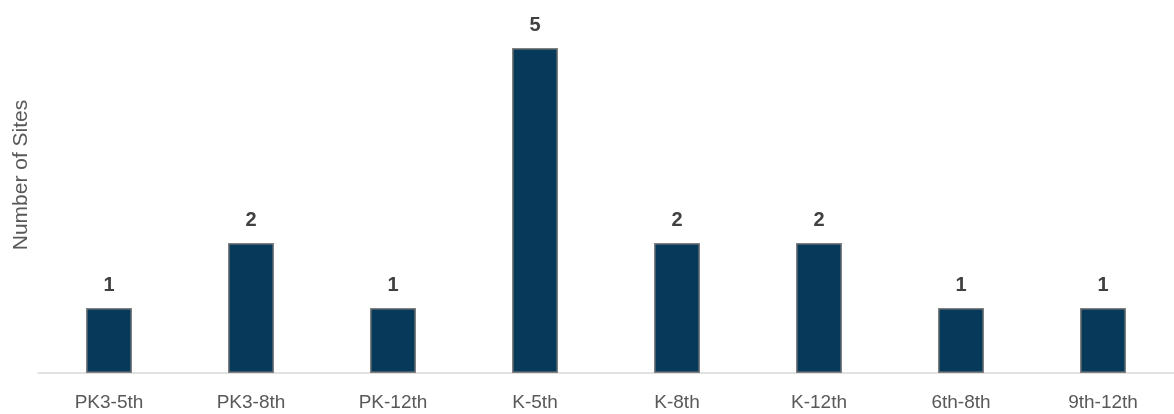  What do you see at coordinates (677, 401) in the screenshot?
I see `x-tick-label: K-8th` at bounding box center [677, 401].